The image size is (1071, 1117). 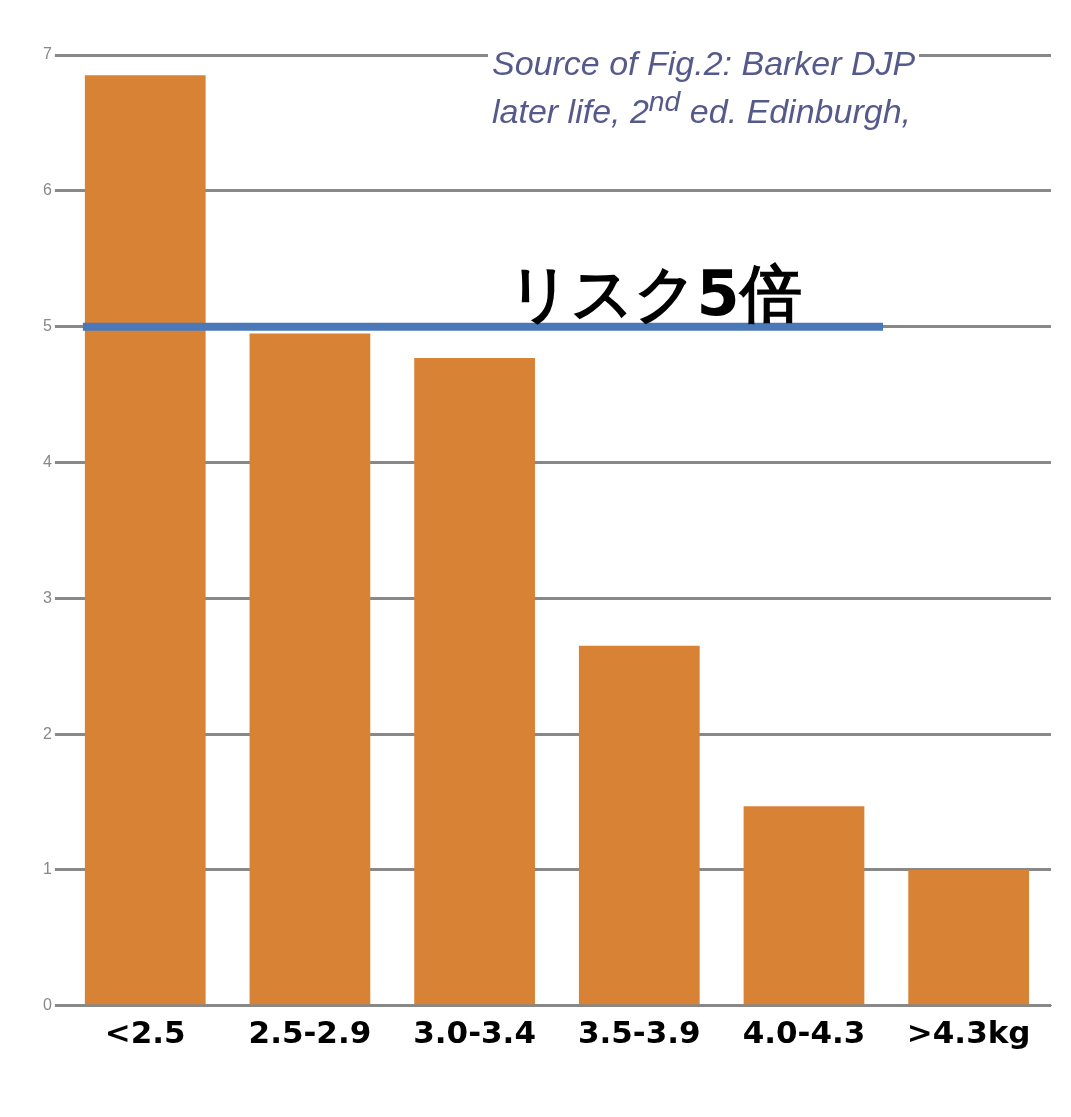 I want to click on y-tick-label: 3, so click(x=47, y=597).